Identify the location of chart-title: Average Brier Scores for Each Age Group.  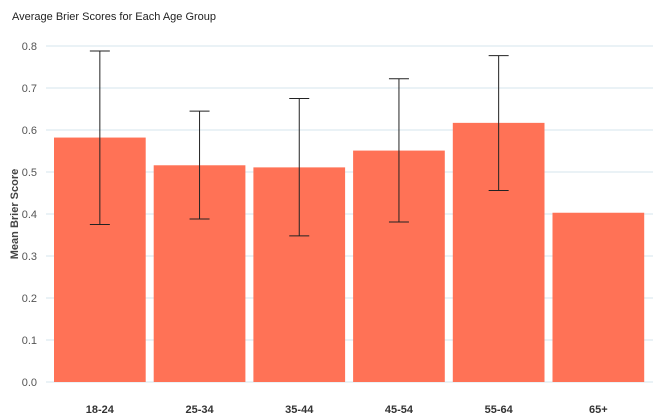
(114, 17).